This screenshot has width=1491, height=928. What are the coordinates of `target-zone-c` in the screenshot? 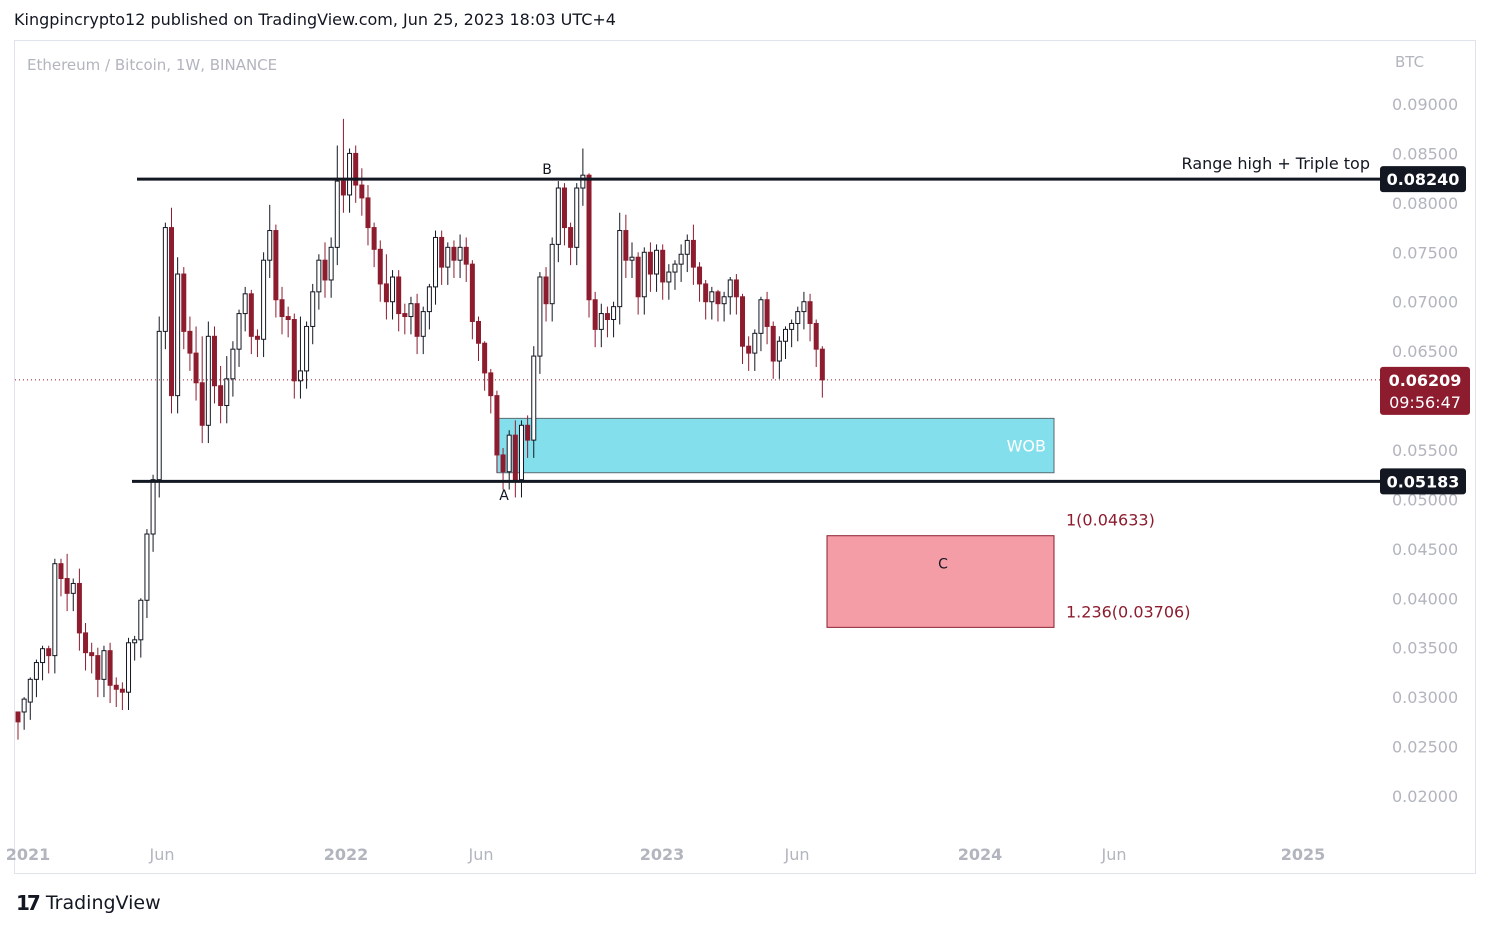 It's located at (940, 581).